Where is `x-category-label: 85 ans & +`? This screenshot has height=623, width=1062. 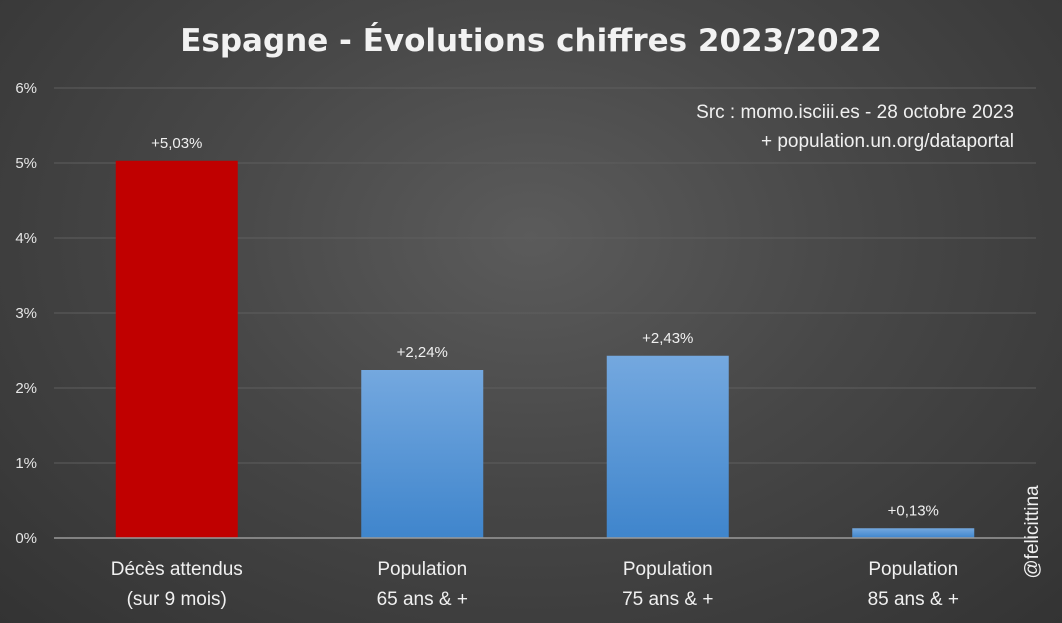 x-category-label: 85 ans & + is located at coordinates (913, 599).